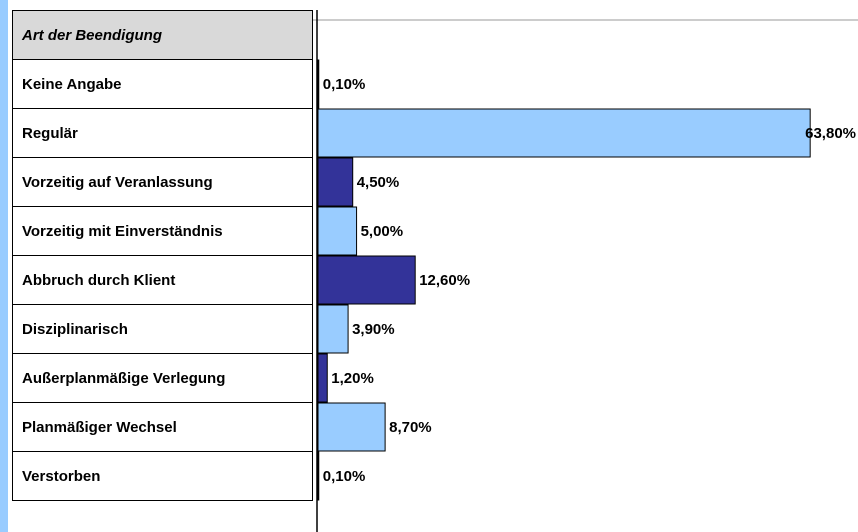 This screenshot has height=532, width=858. I want to click on category-label: Abbruch durch Klient, so click(98, 280).